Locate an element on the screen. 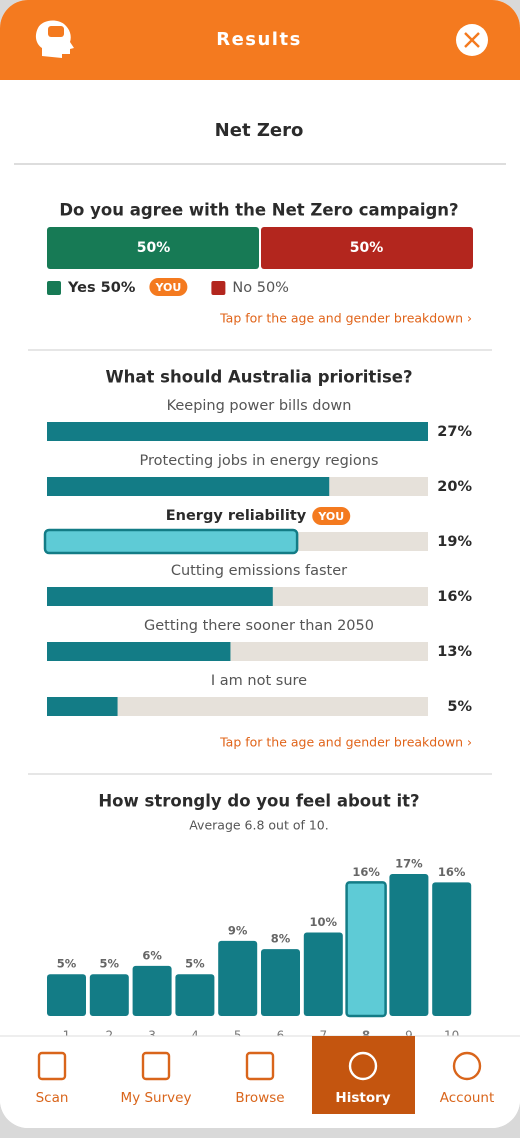 The image size is (520, 1138). option-label: Energy reliability is located at coordinates (236, 516).